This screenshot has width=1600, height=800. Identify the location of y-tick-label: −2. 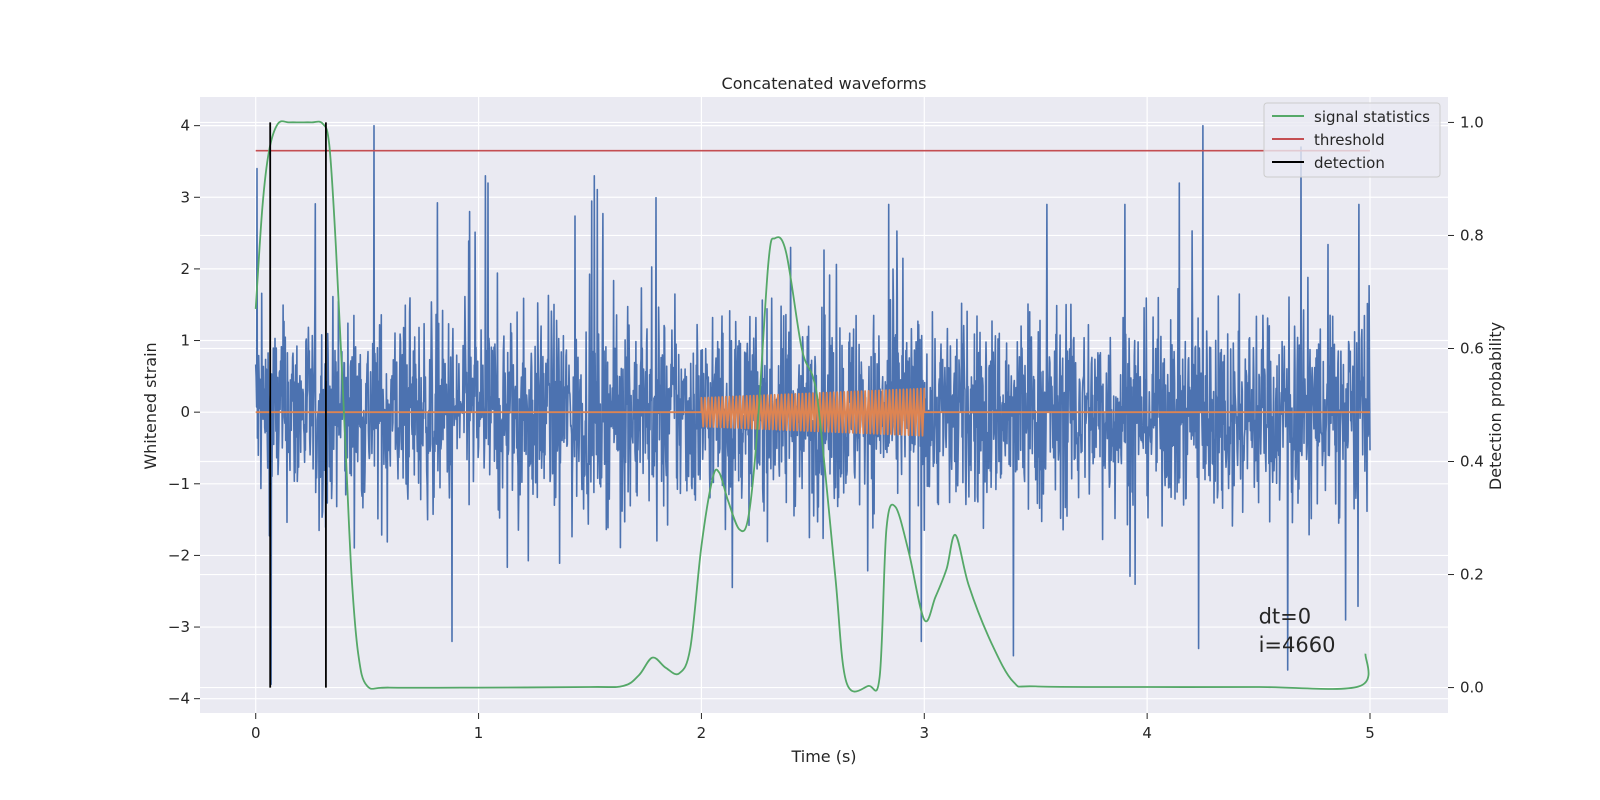
(179, 555).